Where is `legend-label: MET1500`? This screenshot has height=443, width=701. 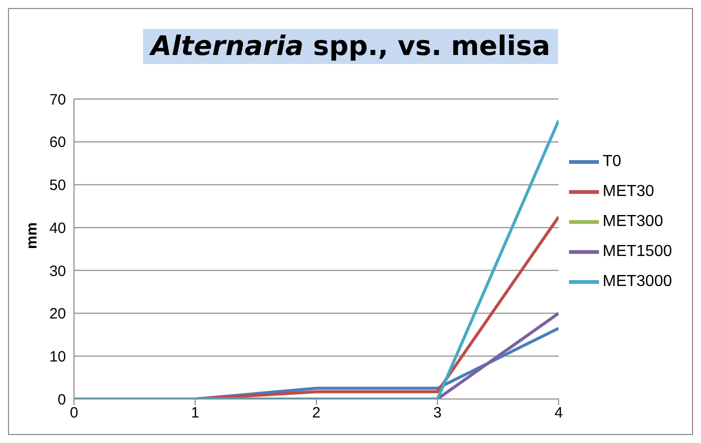
legend-label: MET1500 is located at coordinates (637, 251).